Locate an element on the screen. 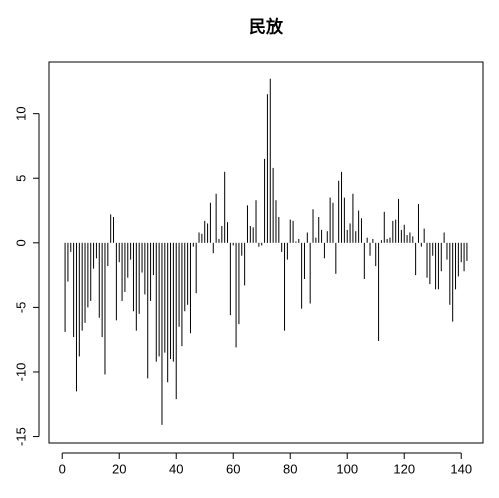 This screenshot has height=498, width=499. x-tick-label: 120 is located at coordinates (404, 468).